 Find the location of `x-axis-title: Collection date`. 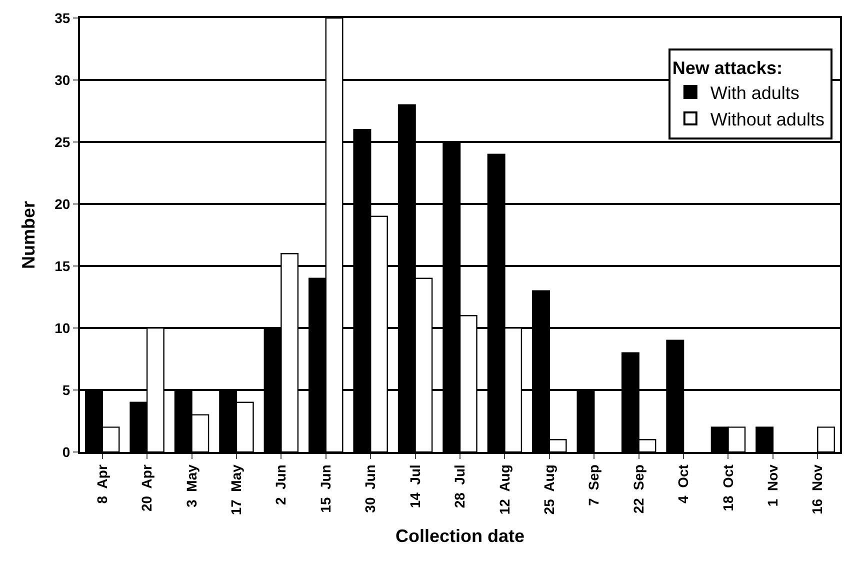

x-axis-title: Collection date is located at coordinates (460, 536).